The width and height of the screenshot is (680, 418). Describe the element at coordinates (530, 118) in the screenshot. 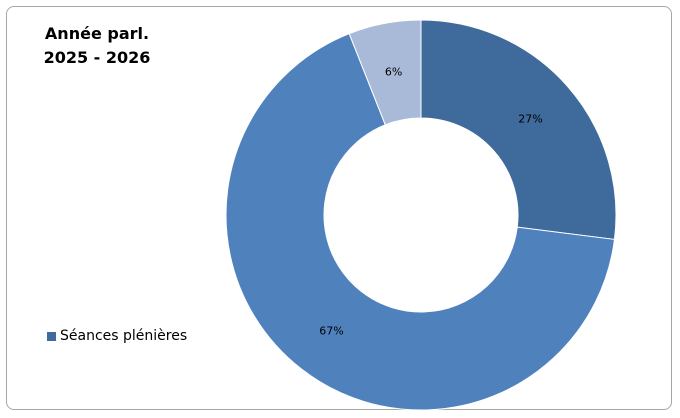

I see `slice-data-label-1: 27%` at that location.